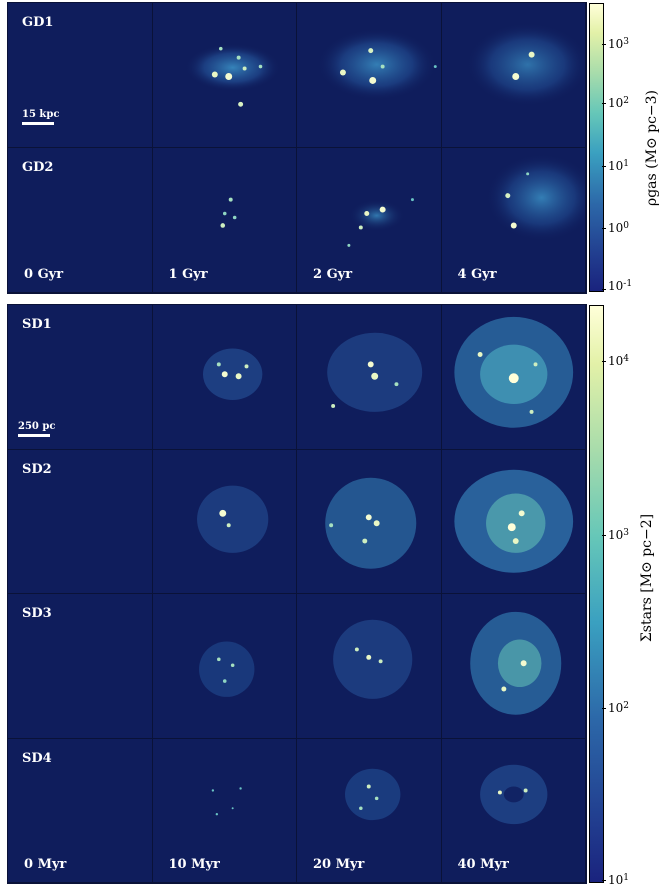 The image size is (664, 890). What do you see at coordinates (477, 274) in the screenshot?
I see `time-label-3: 4 Gyr` at bounding box center [477, 274].